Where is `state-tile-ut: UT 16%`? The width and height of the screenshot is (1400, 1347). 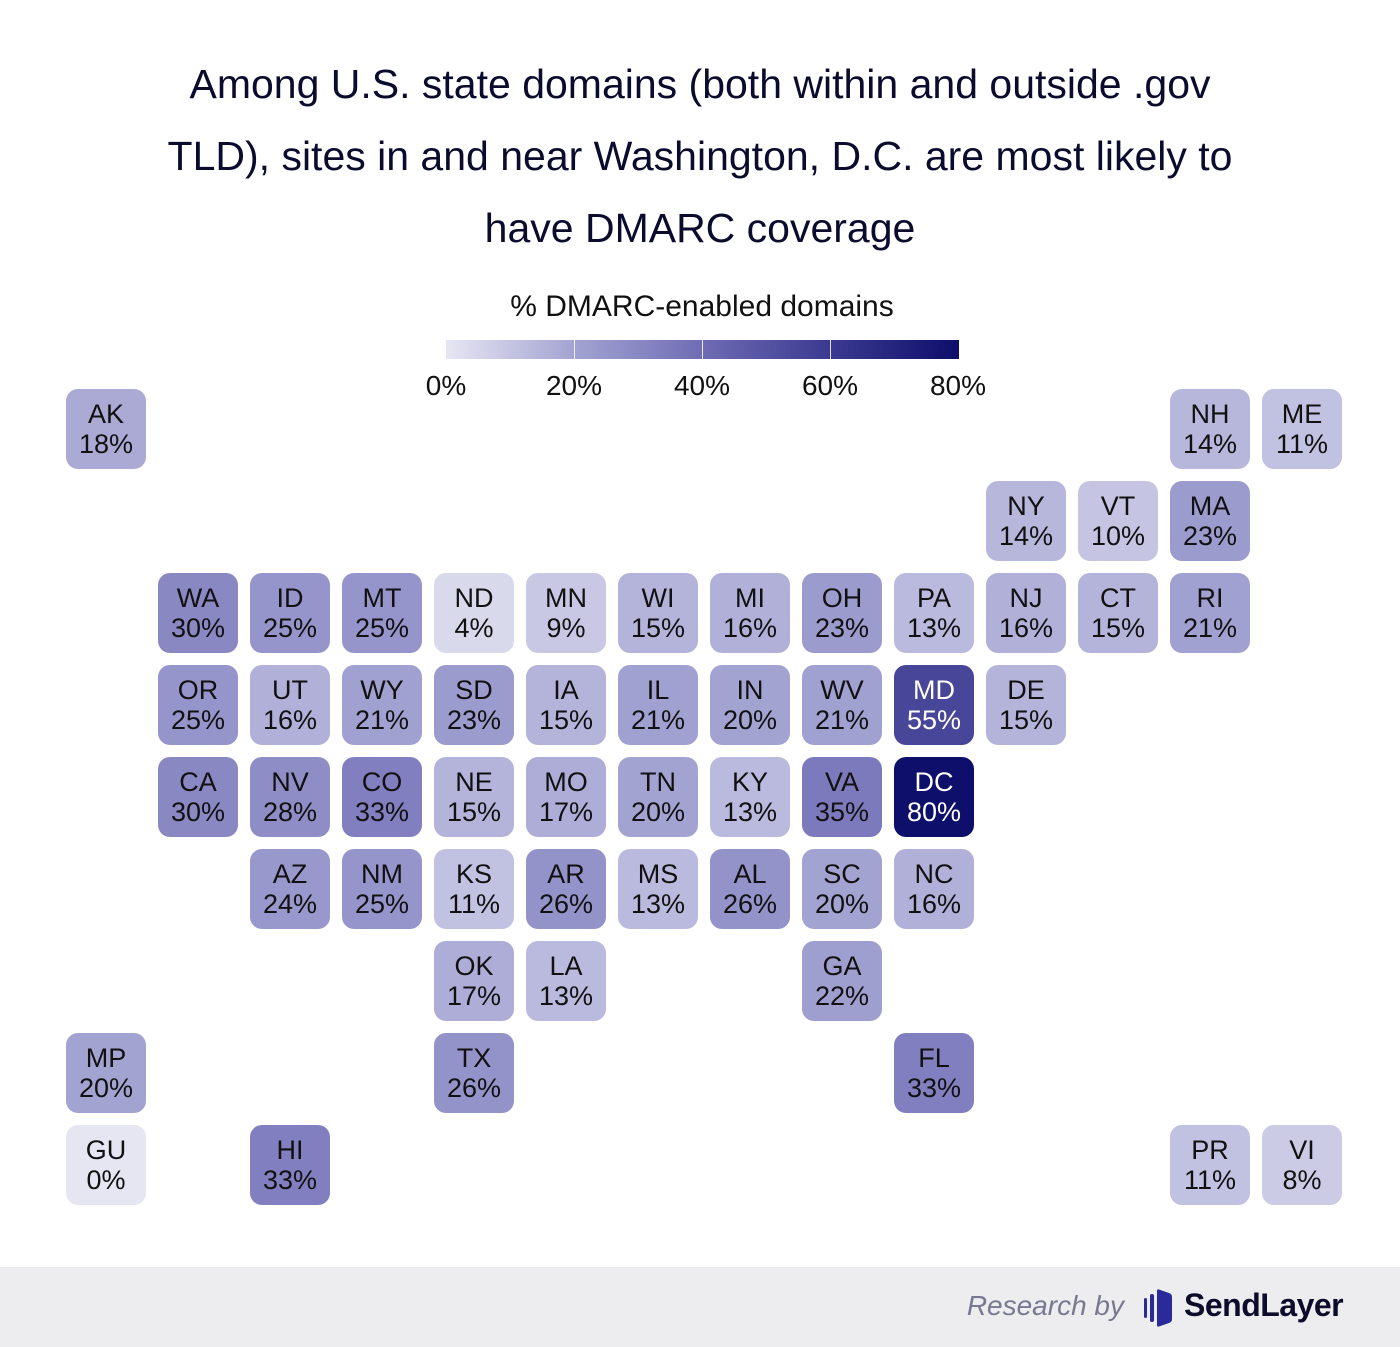
state-tile-ut: UT 16% is located at coordinates (290, 705).